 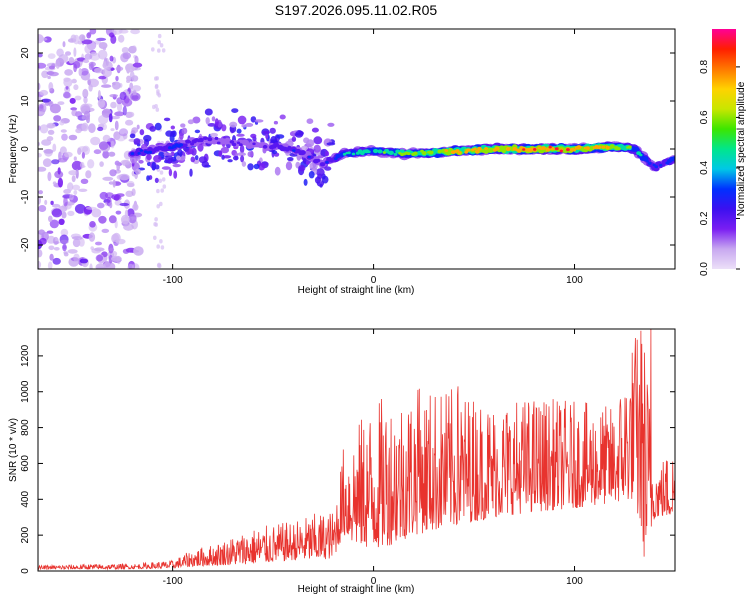 I want to click on colorbar-tick-label: 0.4, so click(x=704, y=168).